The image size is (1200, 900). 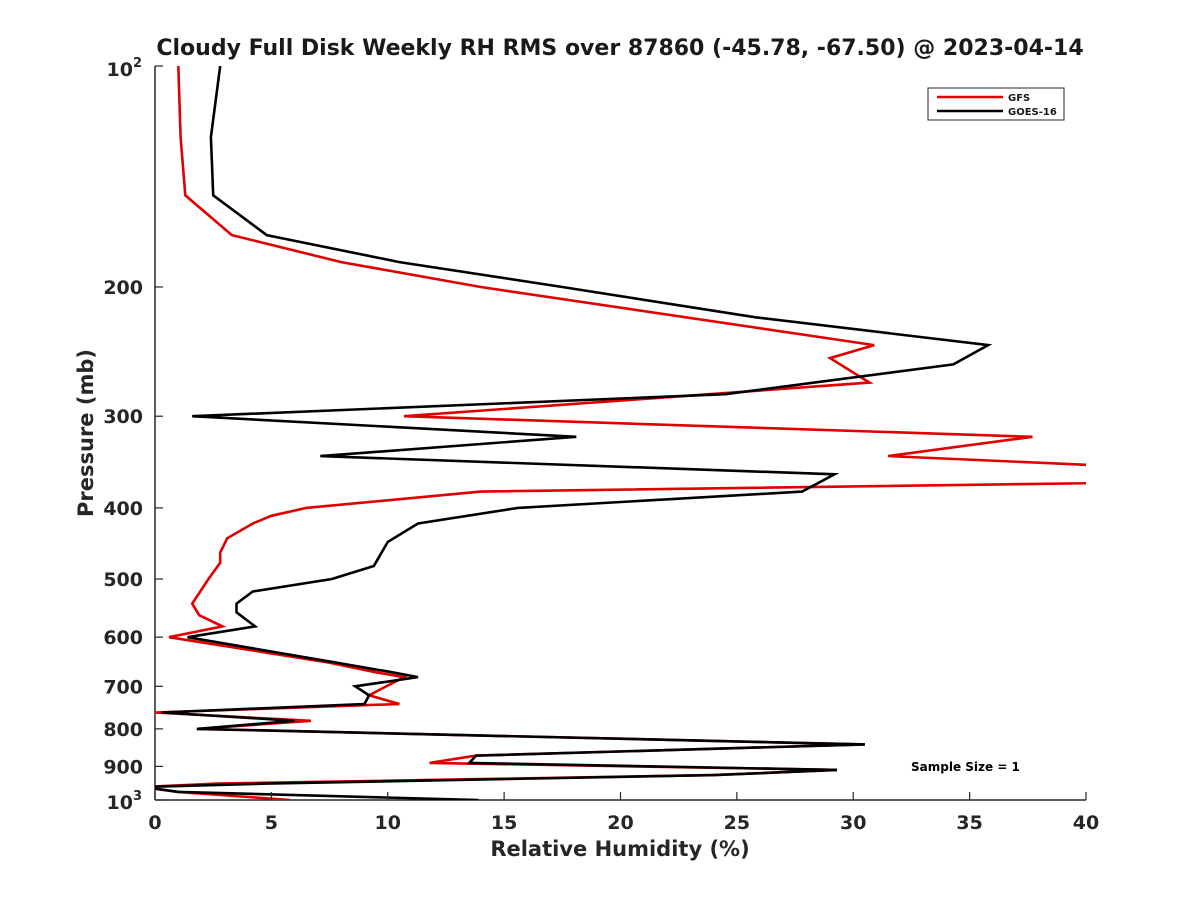 I want to click on legend: GFS GOES-16, so click(x=996, y=104).